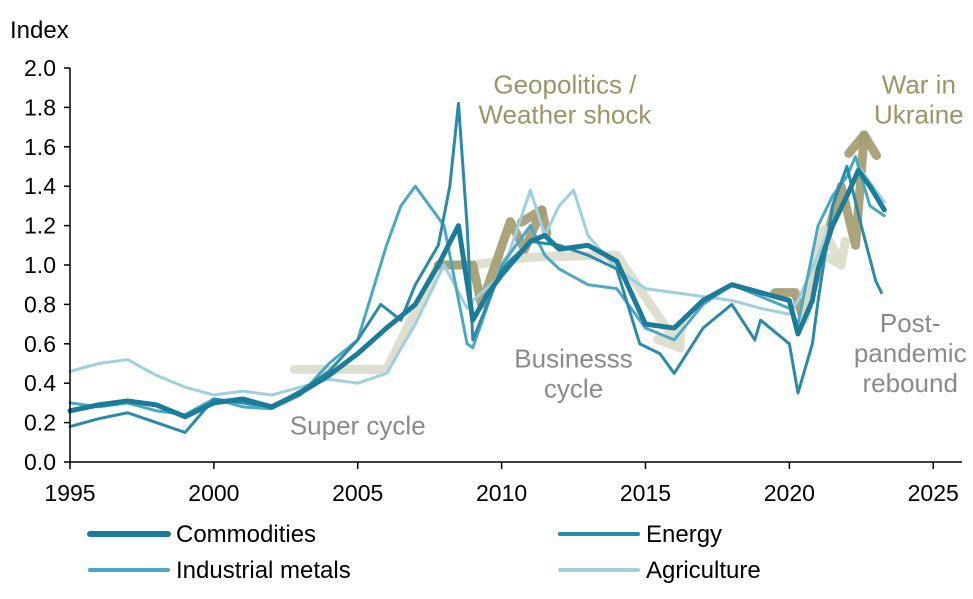 This screenshot has height=599, width=973. Describe the element at coordinates (573, 358) in the screenshot. I see `annotation-text: Businesss` at that location.